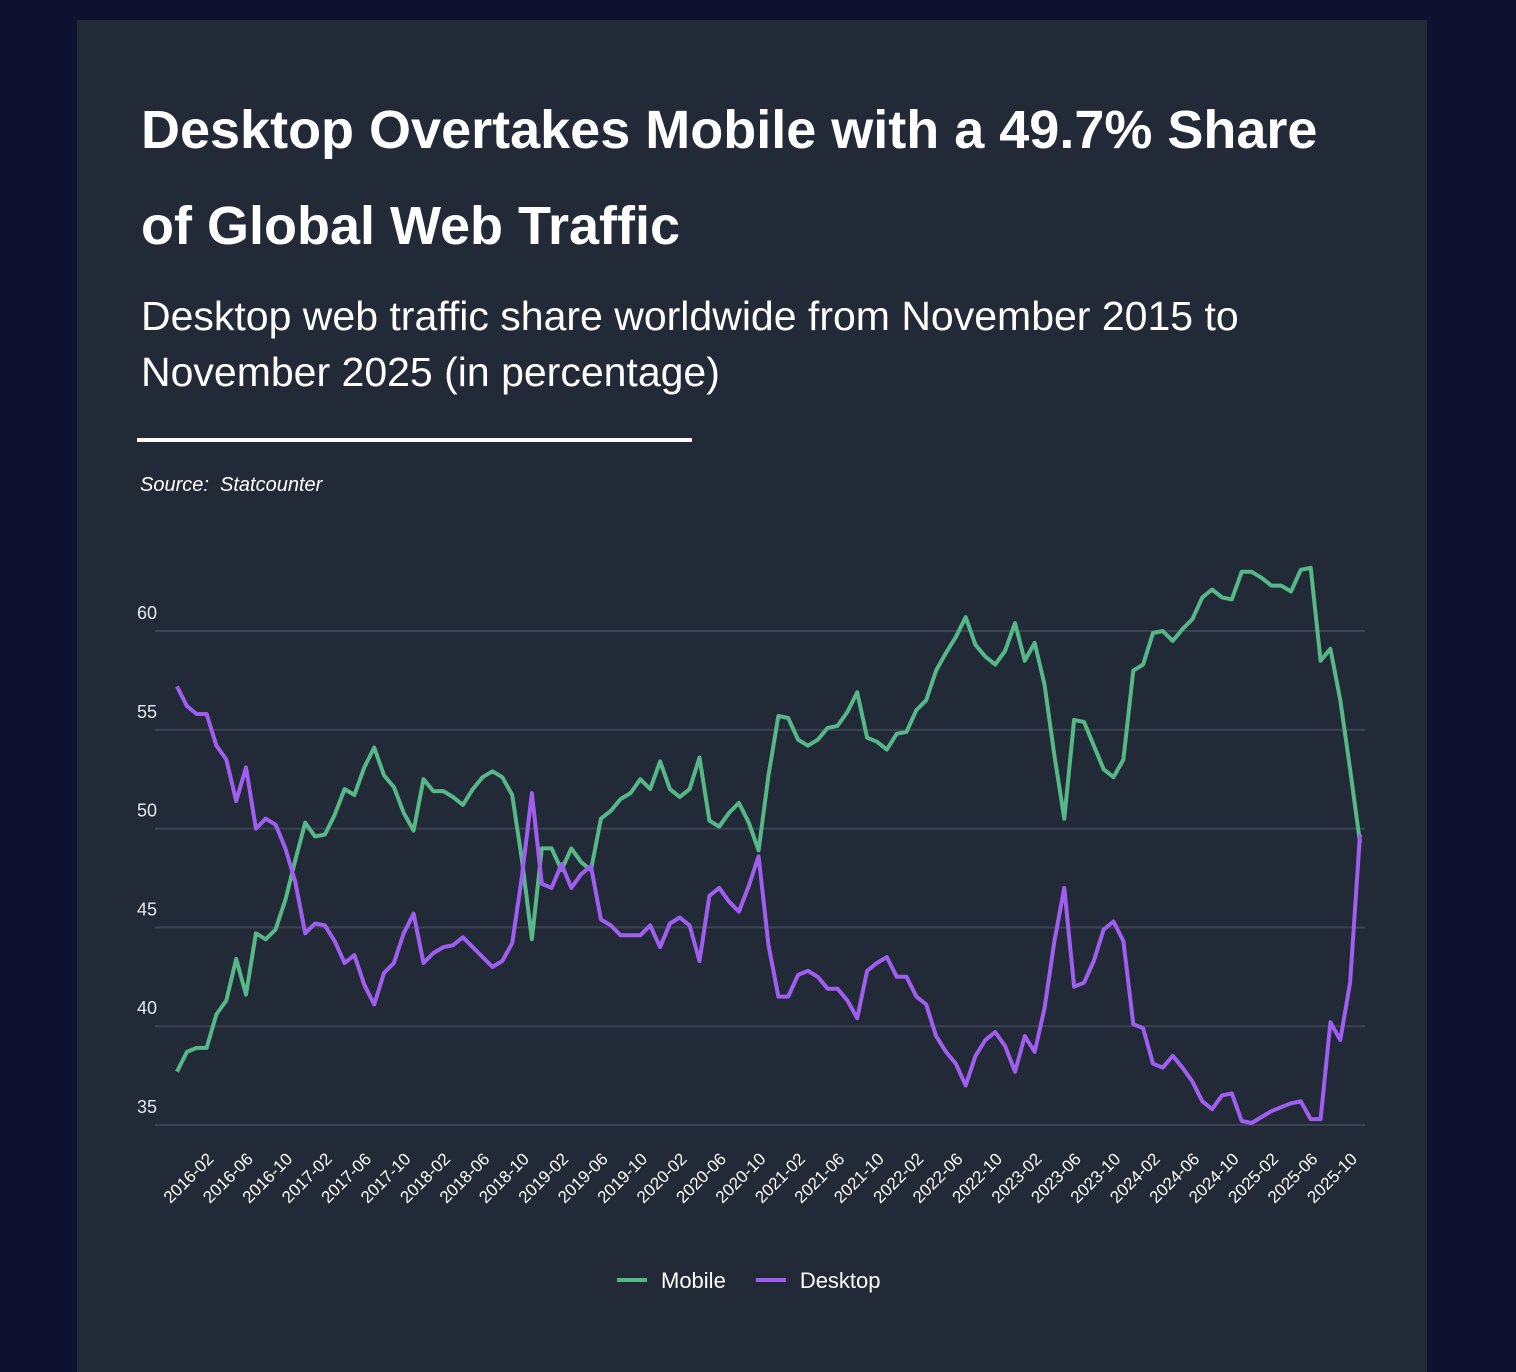  I want to click on y-tick-label: 45, so click(147, 909).